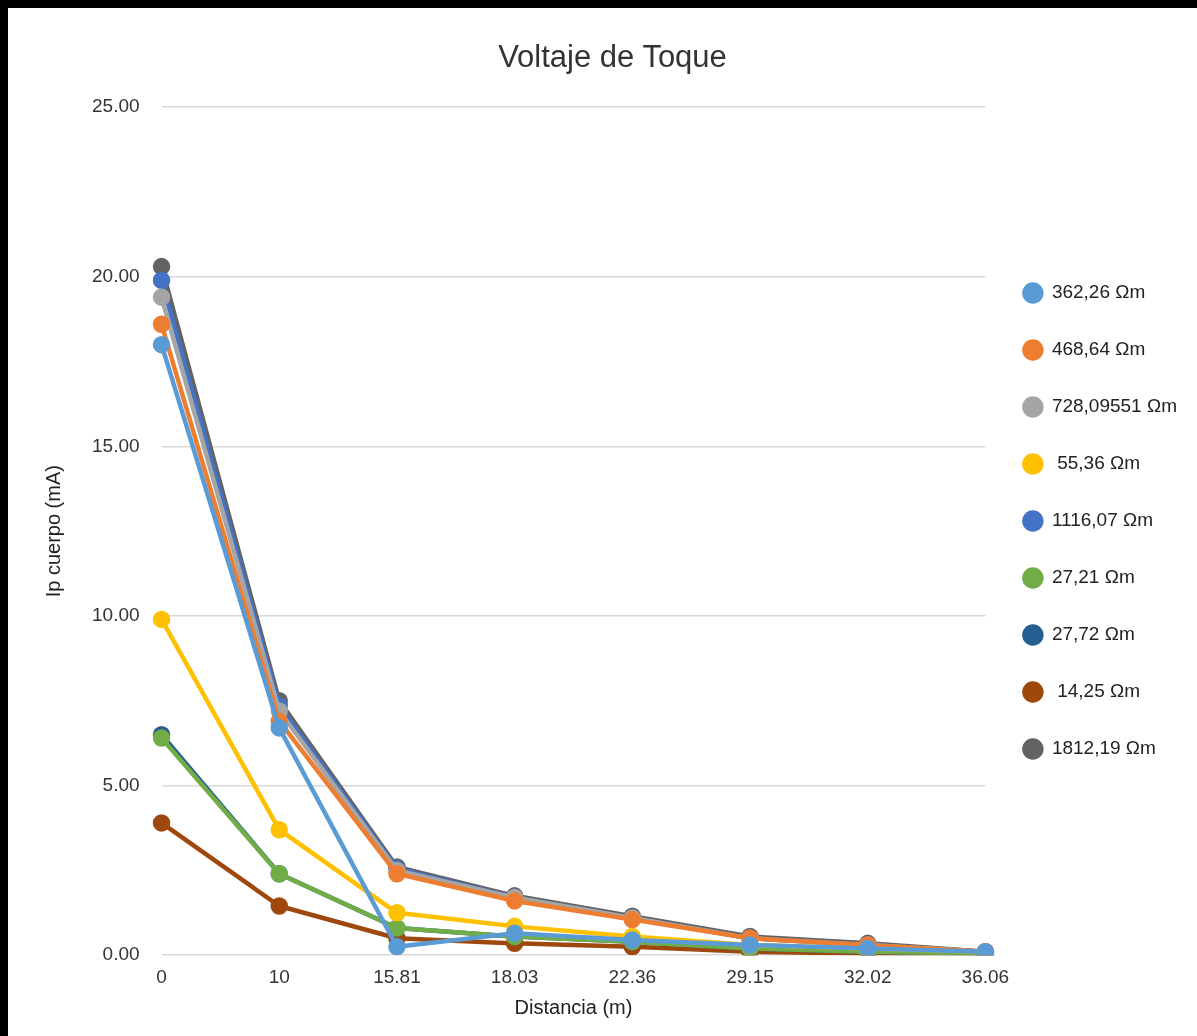 Image resolution: width=1197 pixels, height=1036 pixels. Describe the element at coordinates (52, 531) in the screenshot. I see `y-axis-title: Ip cuerpo (mA)` at that location.